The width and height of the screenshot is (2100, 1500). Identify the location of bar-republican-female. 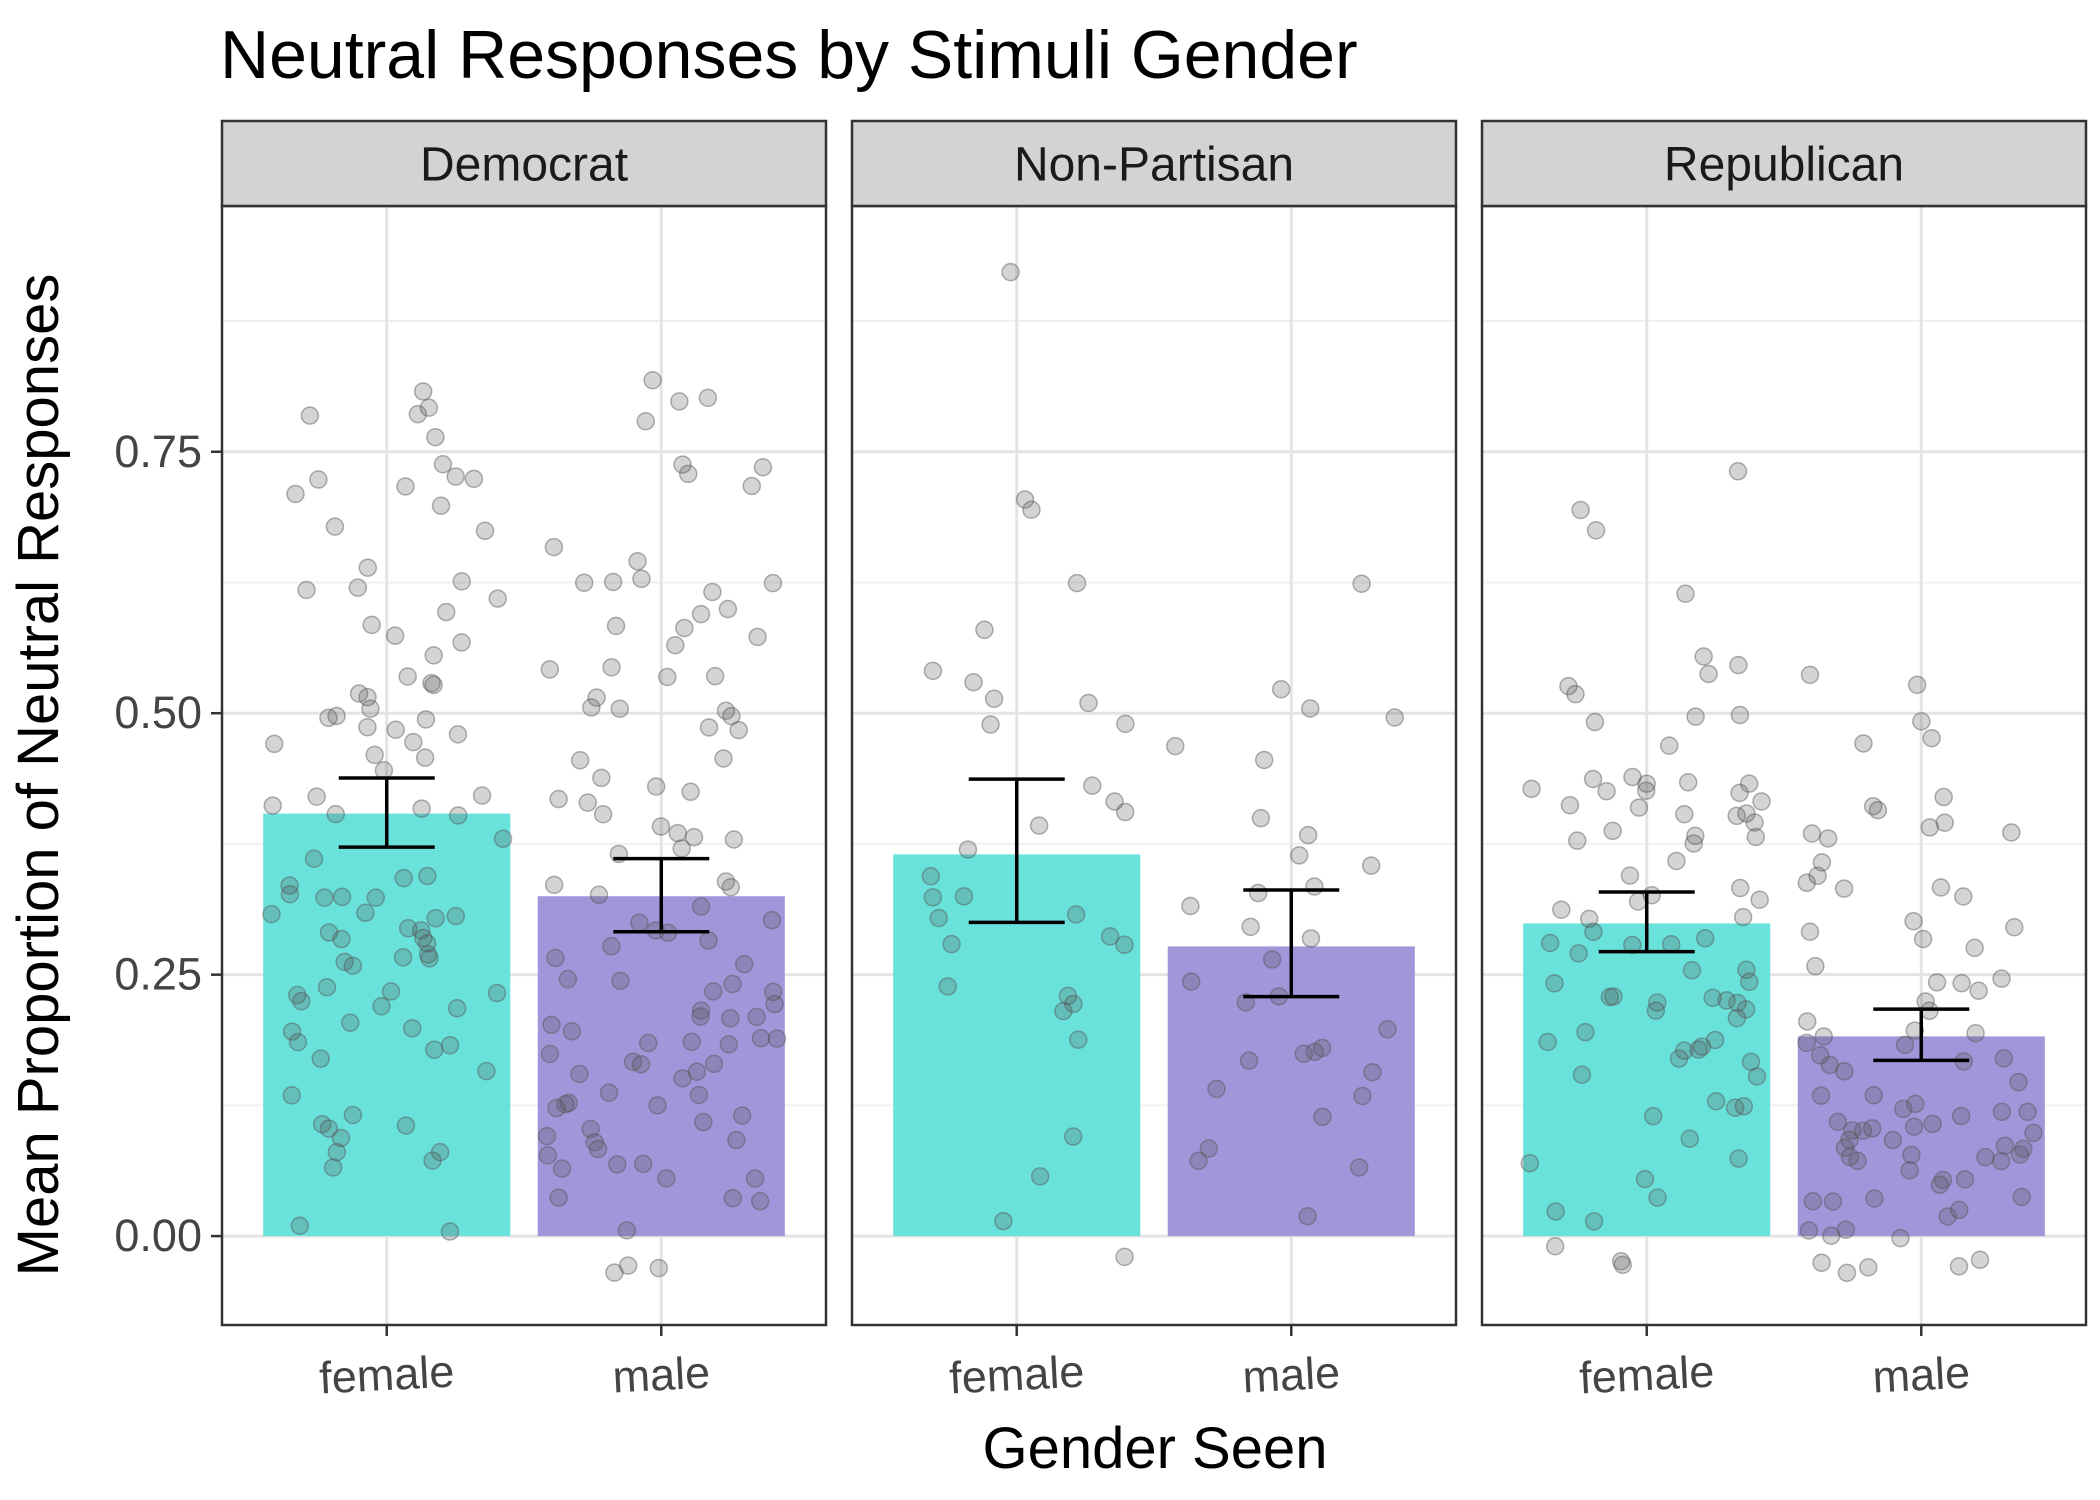
(1647, 1080).